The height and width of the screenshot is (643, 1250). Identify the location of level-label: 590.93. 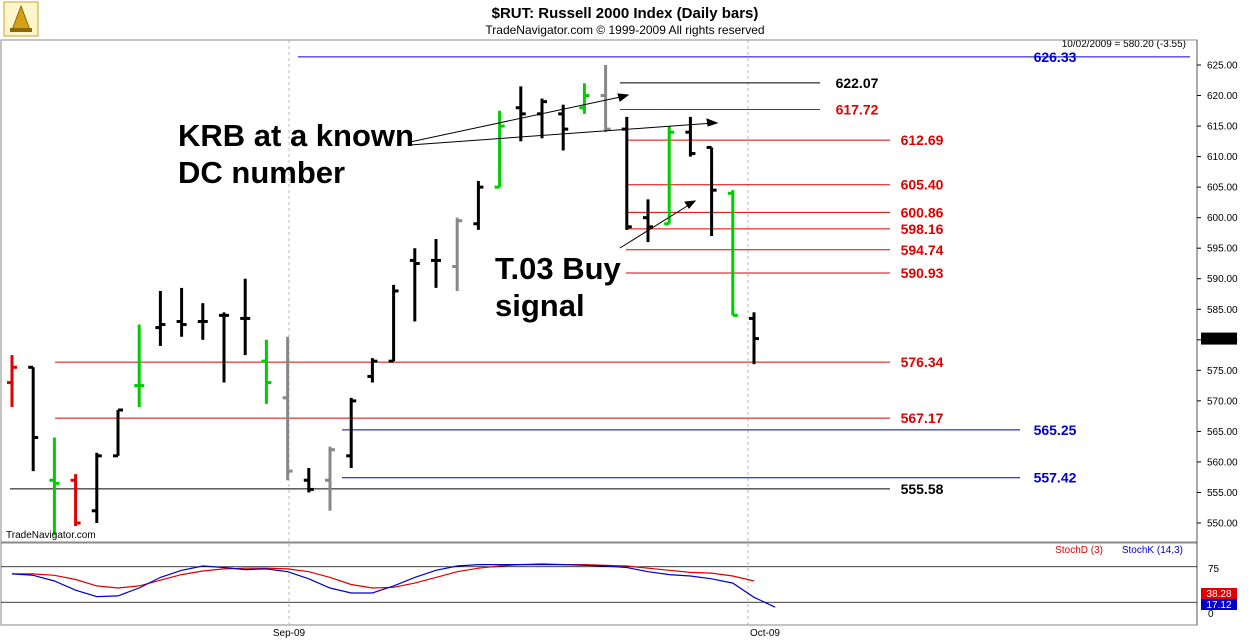
(922, 273).